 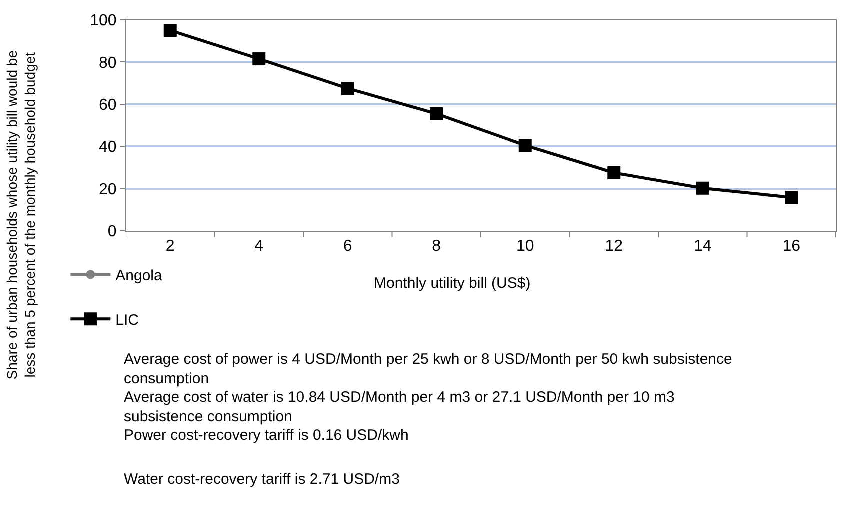 I want to click on y-tick-label: 100, so click(x=103, y=21).